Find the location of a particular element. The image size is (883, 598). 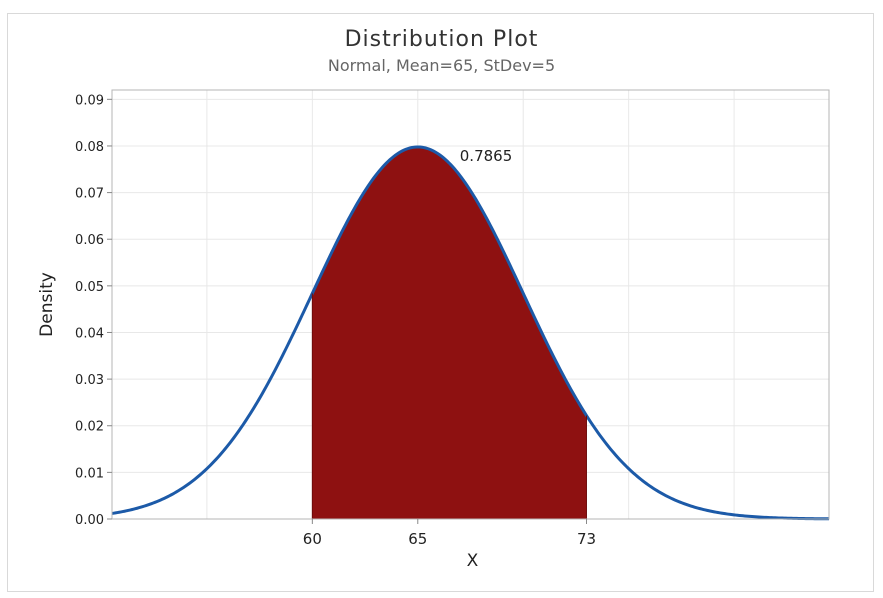

x-axis-ticks: 60 65 73 is located at coordinates (449, 533).